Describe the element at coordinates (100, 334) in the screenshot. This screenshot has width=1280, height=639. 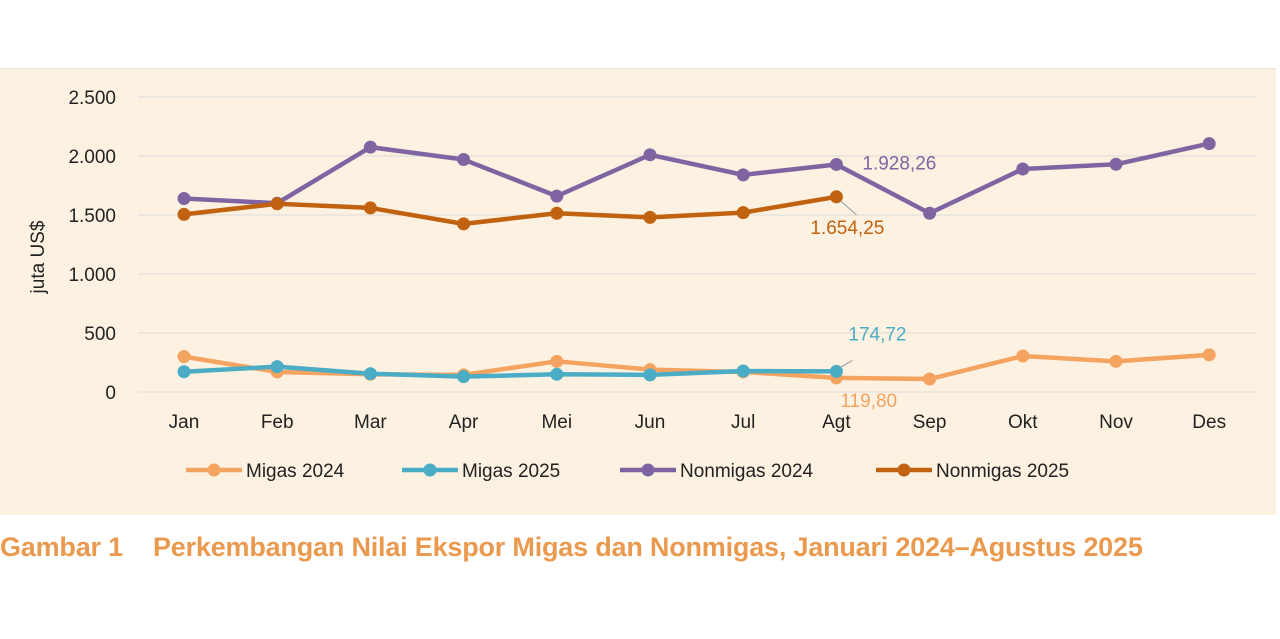
I see `y-tick-label: 500` at that location.